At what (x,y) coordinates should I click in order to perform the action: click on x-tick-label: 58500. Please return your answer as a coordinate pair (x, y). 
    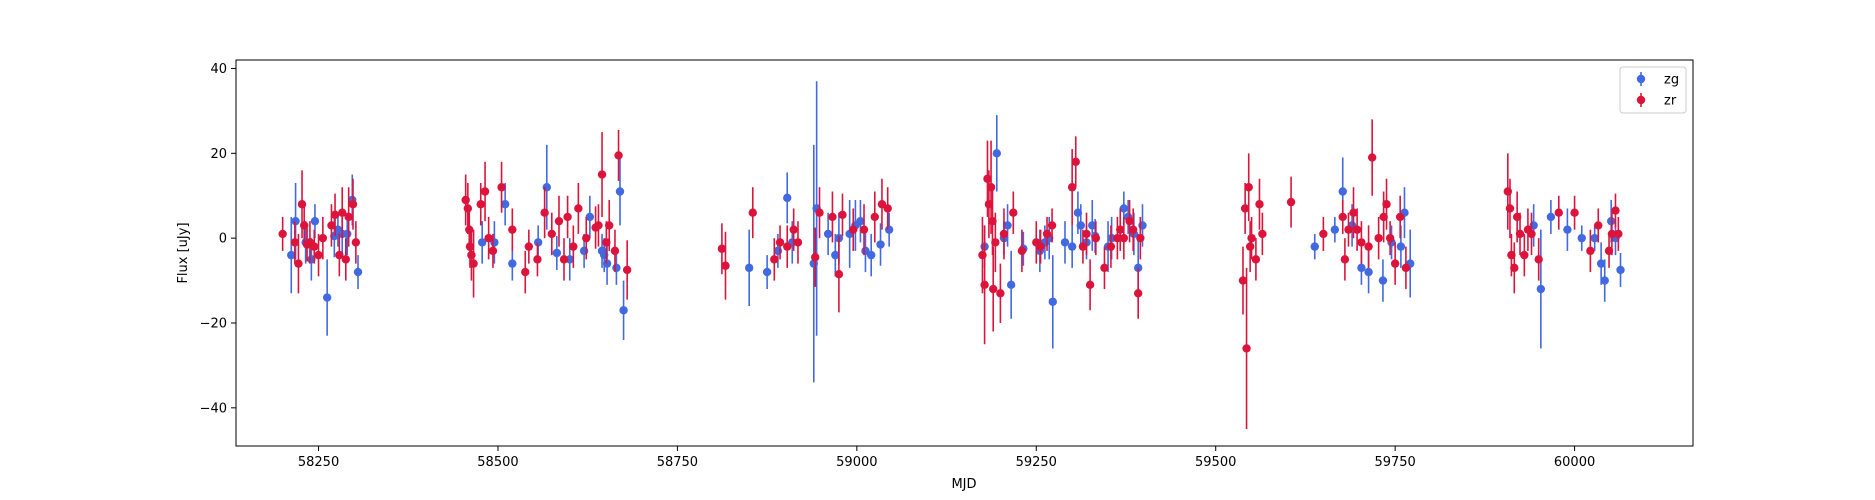
    Looking at the image, I should click on (497, 462).